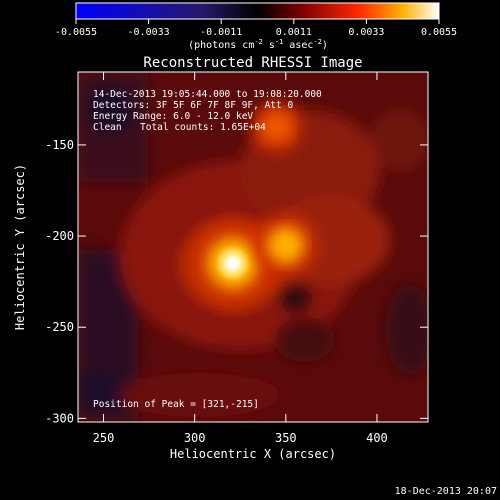 The height and width of the screenshot is (500, 500). I want to click on sources-layer, so click(253, 204).